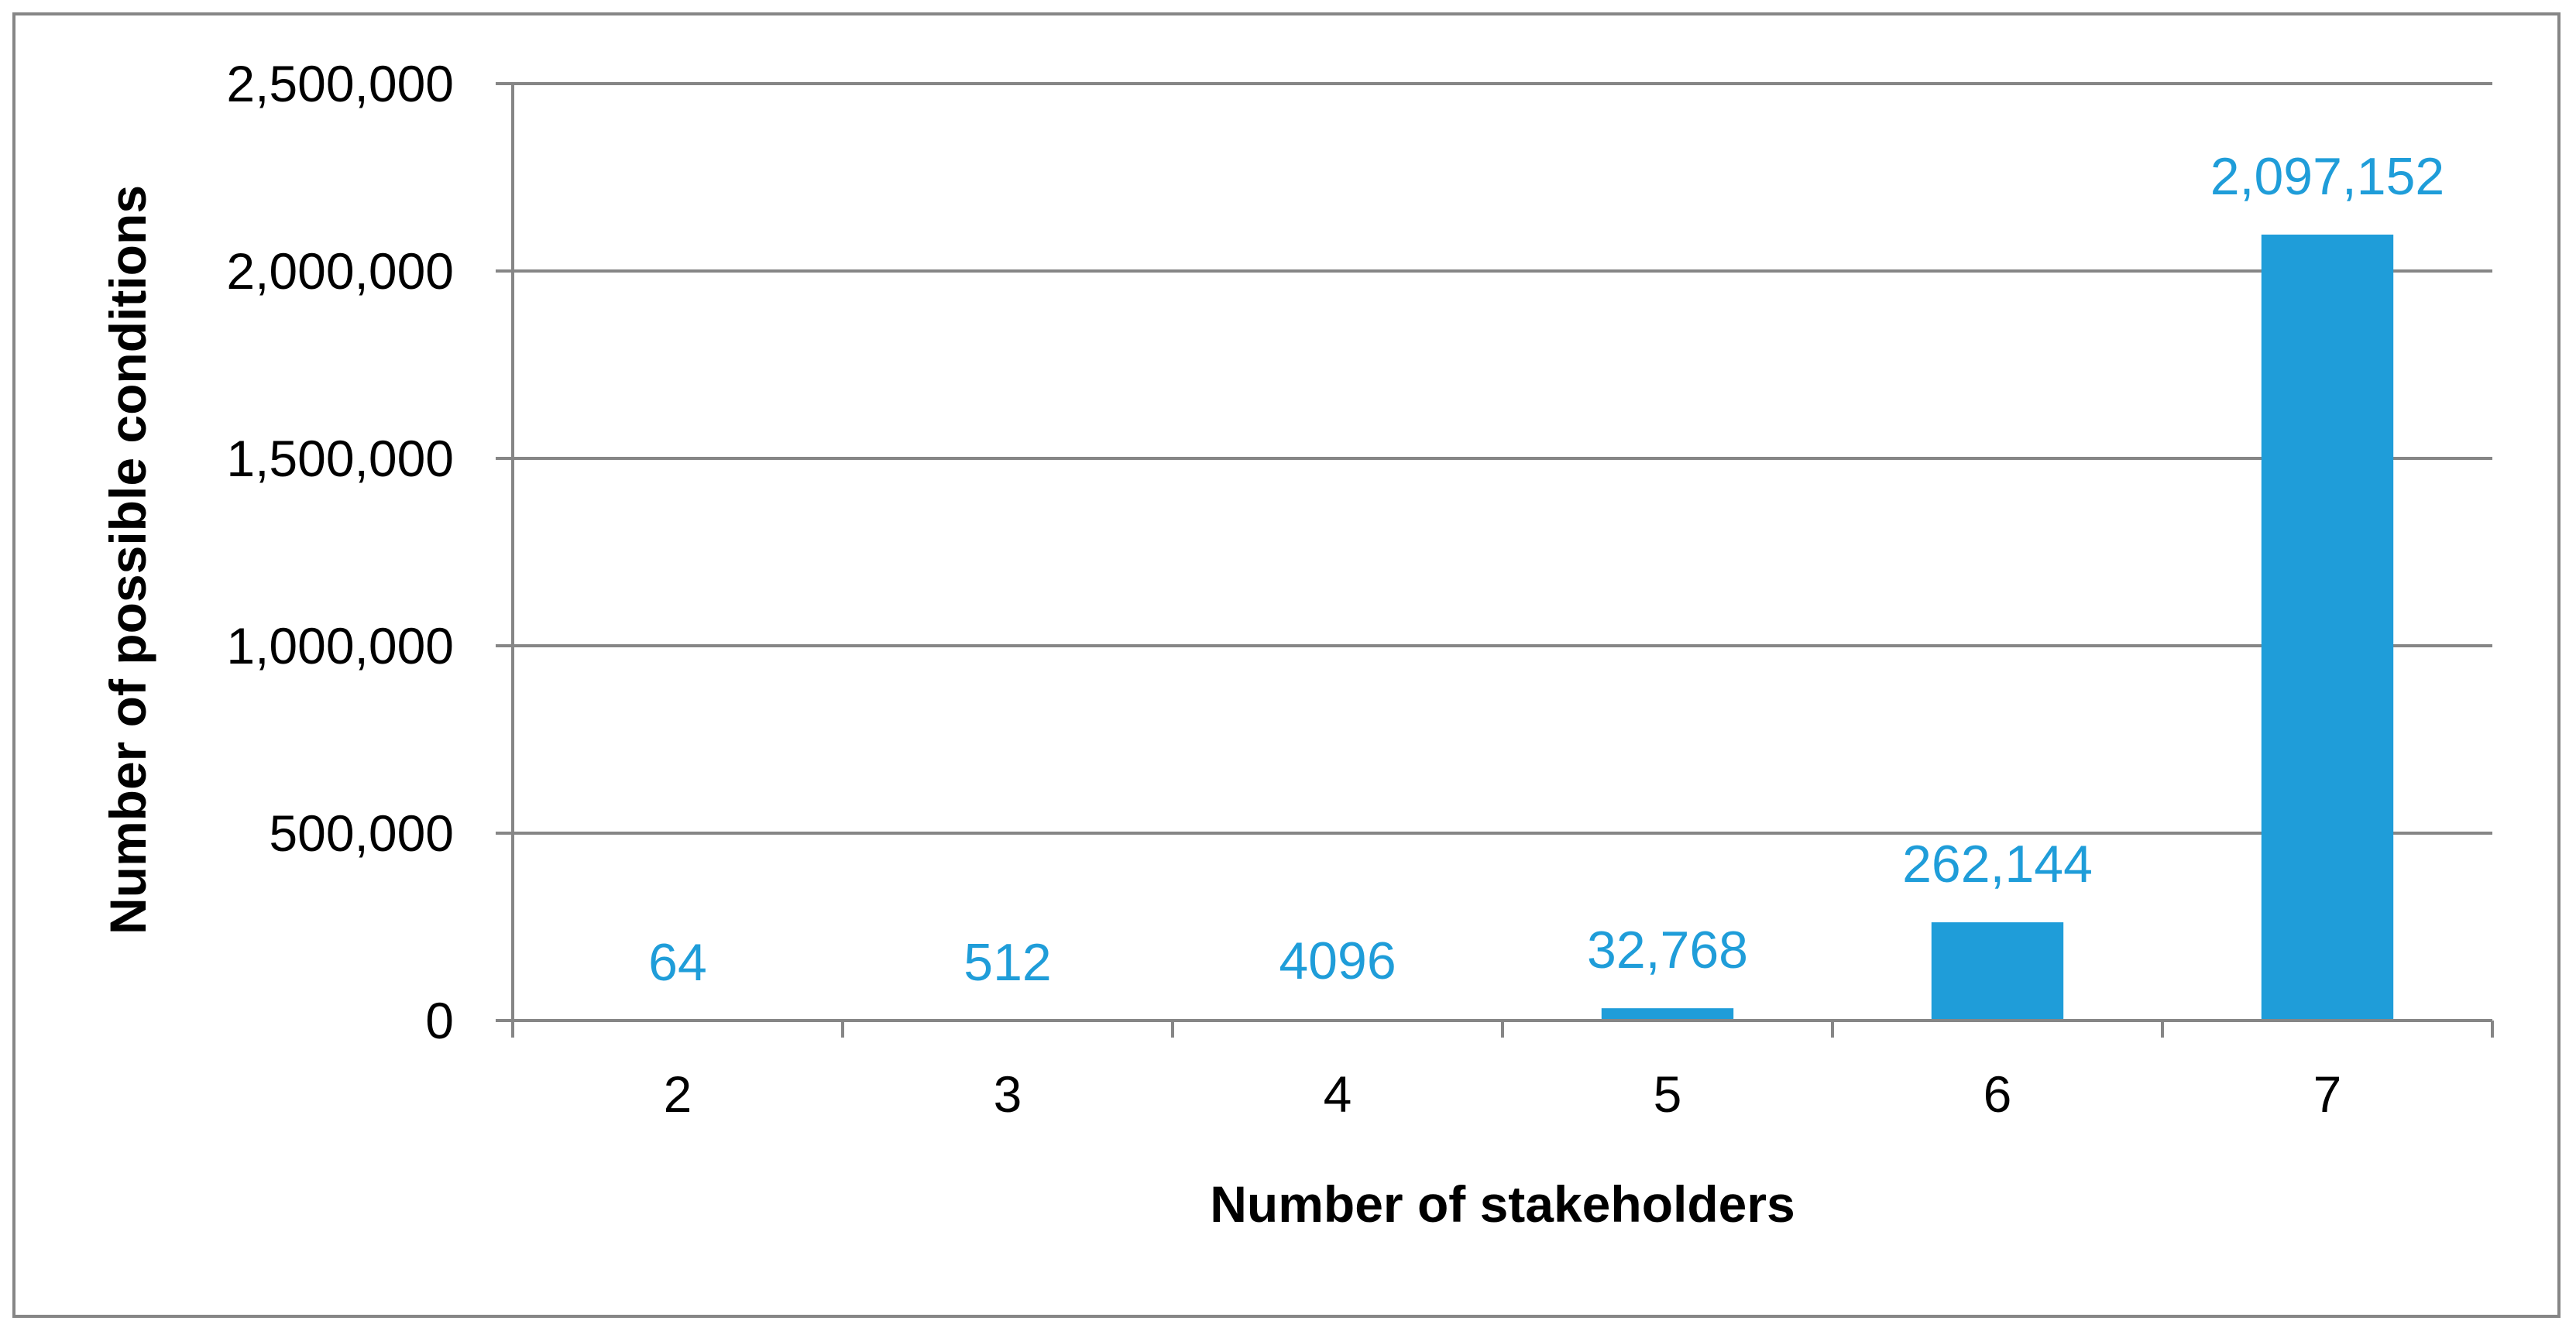  I want to click on y-tick-label: 0, so click(439, 1020).